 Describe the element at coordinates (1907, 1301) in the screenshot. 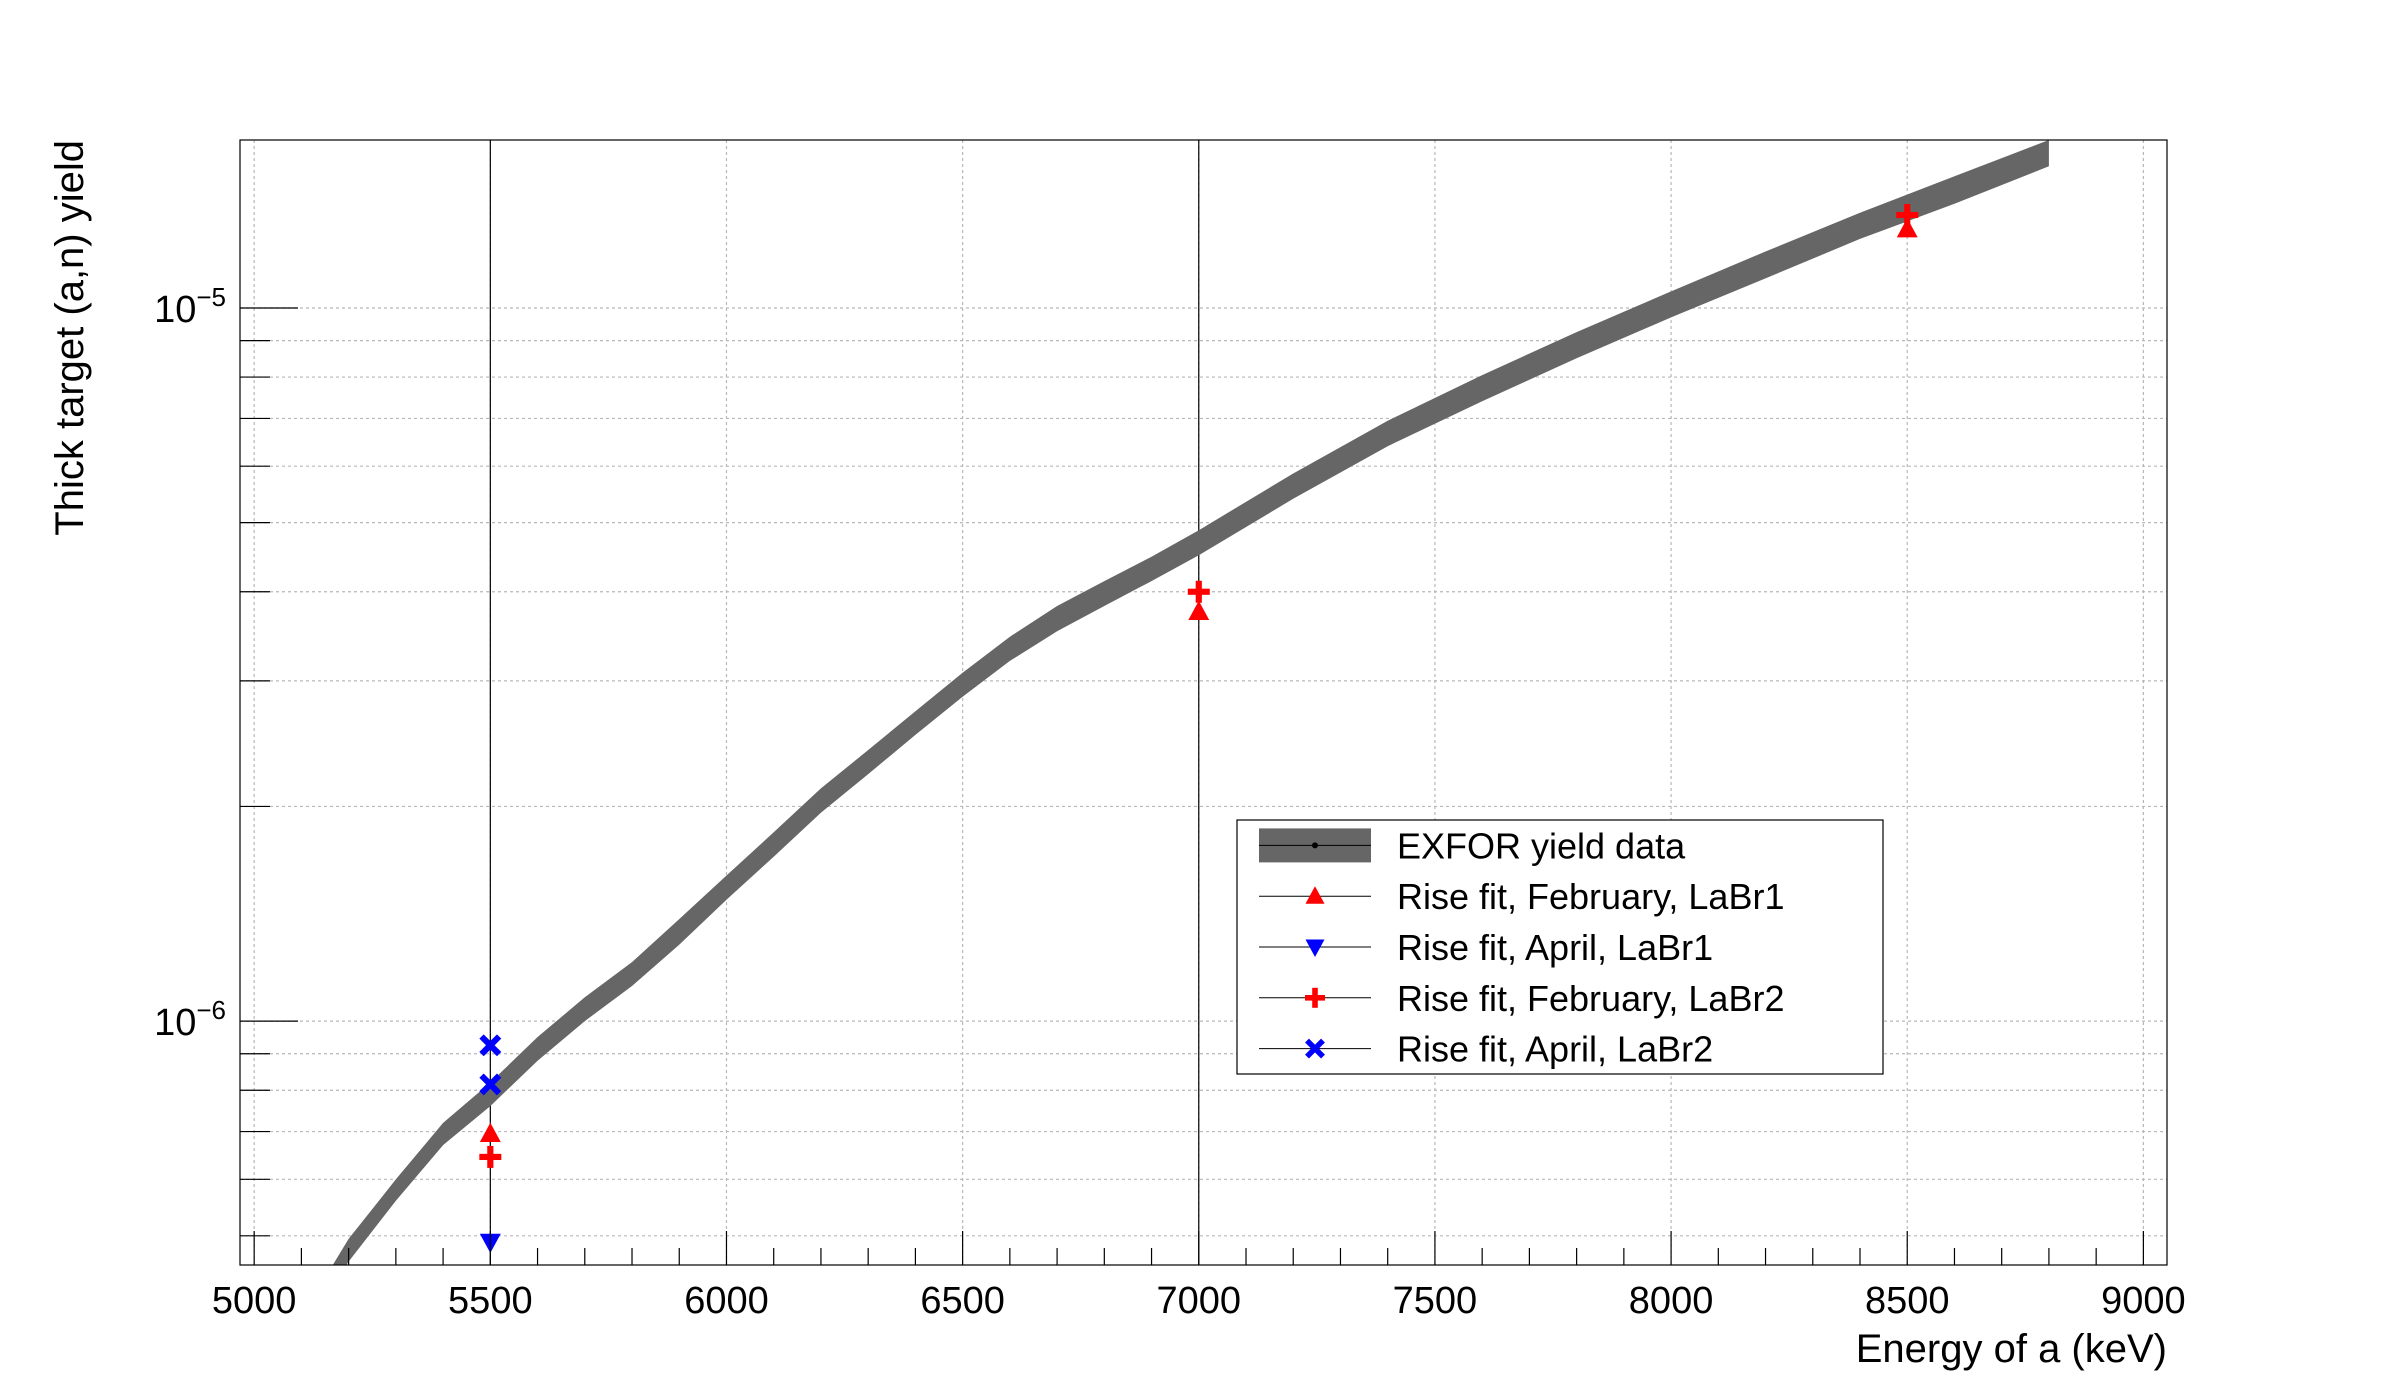

I see `x-tick-label: 8500` at that location.